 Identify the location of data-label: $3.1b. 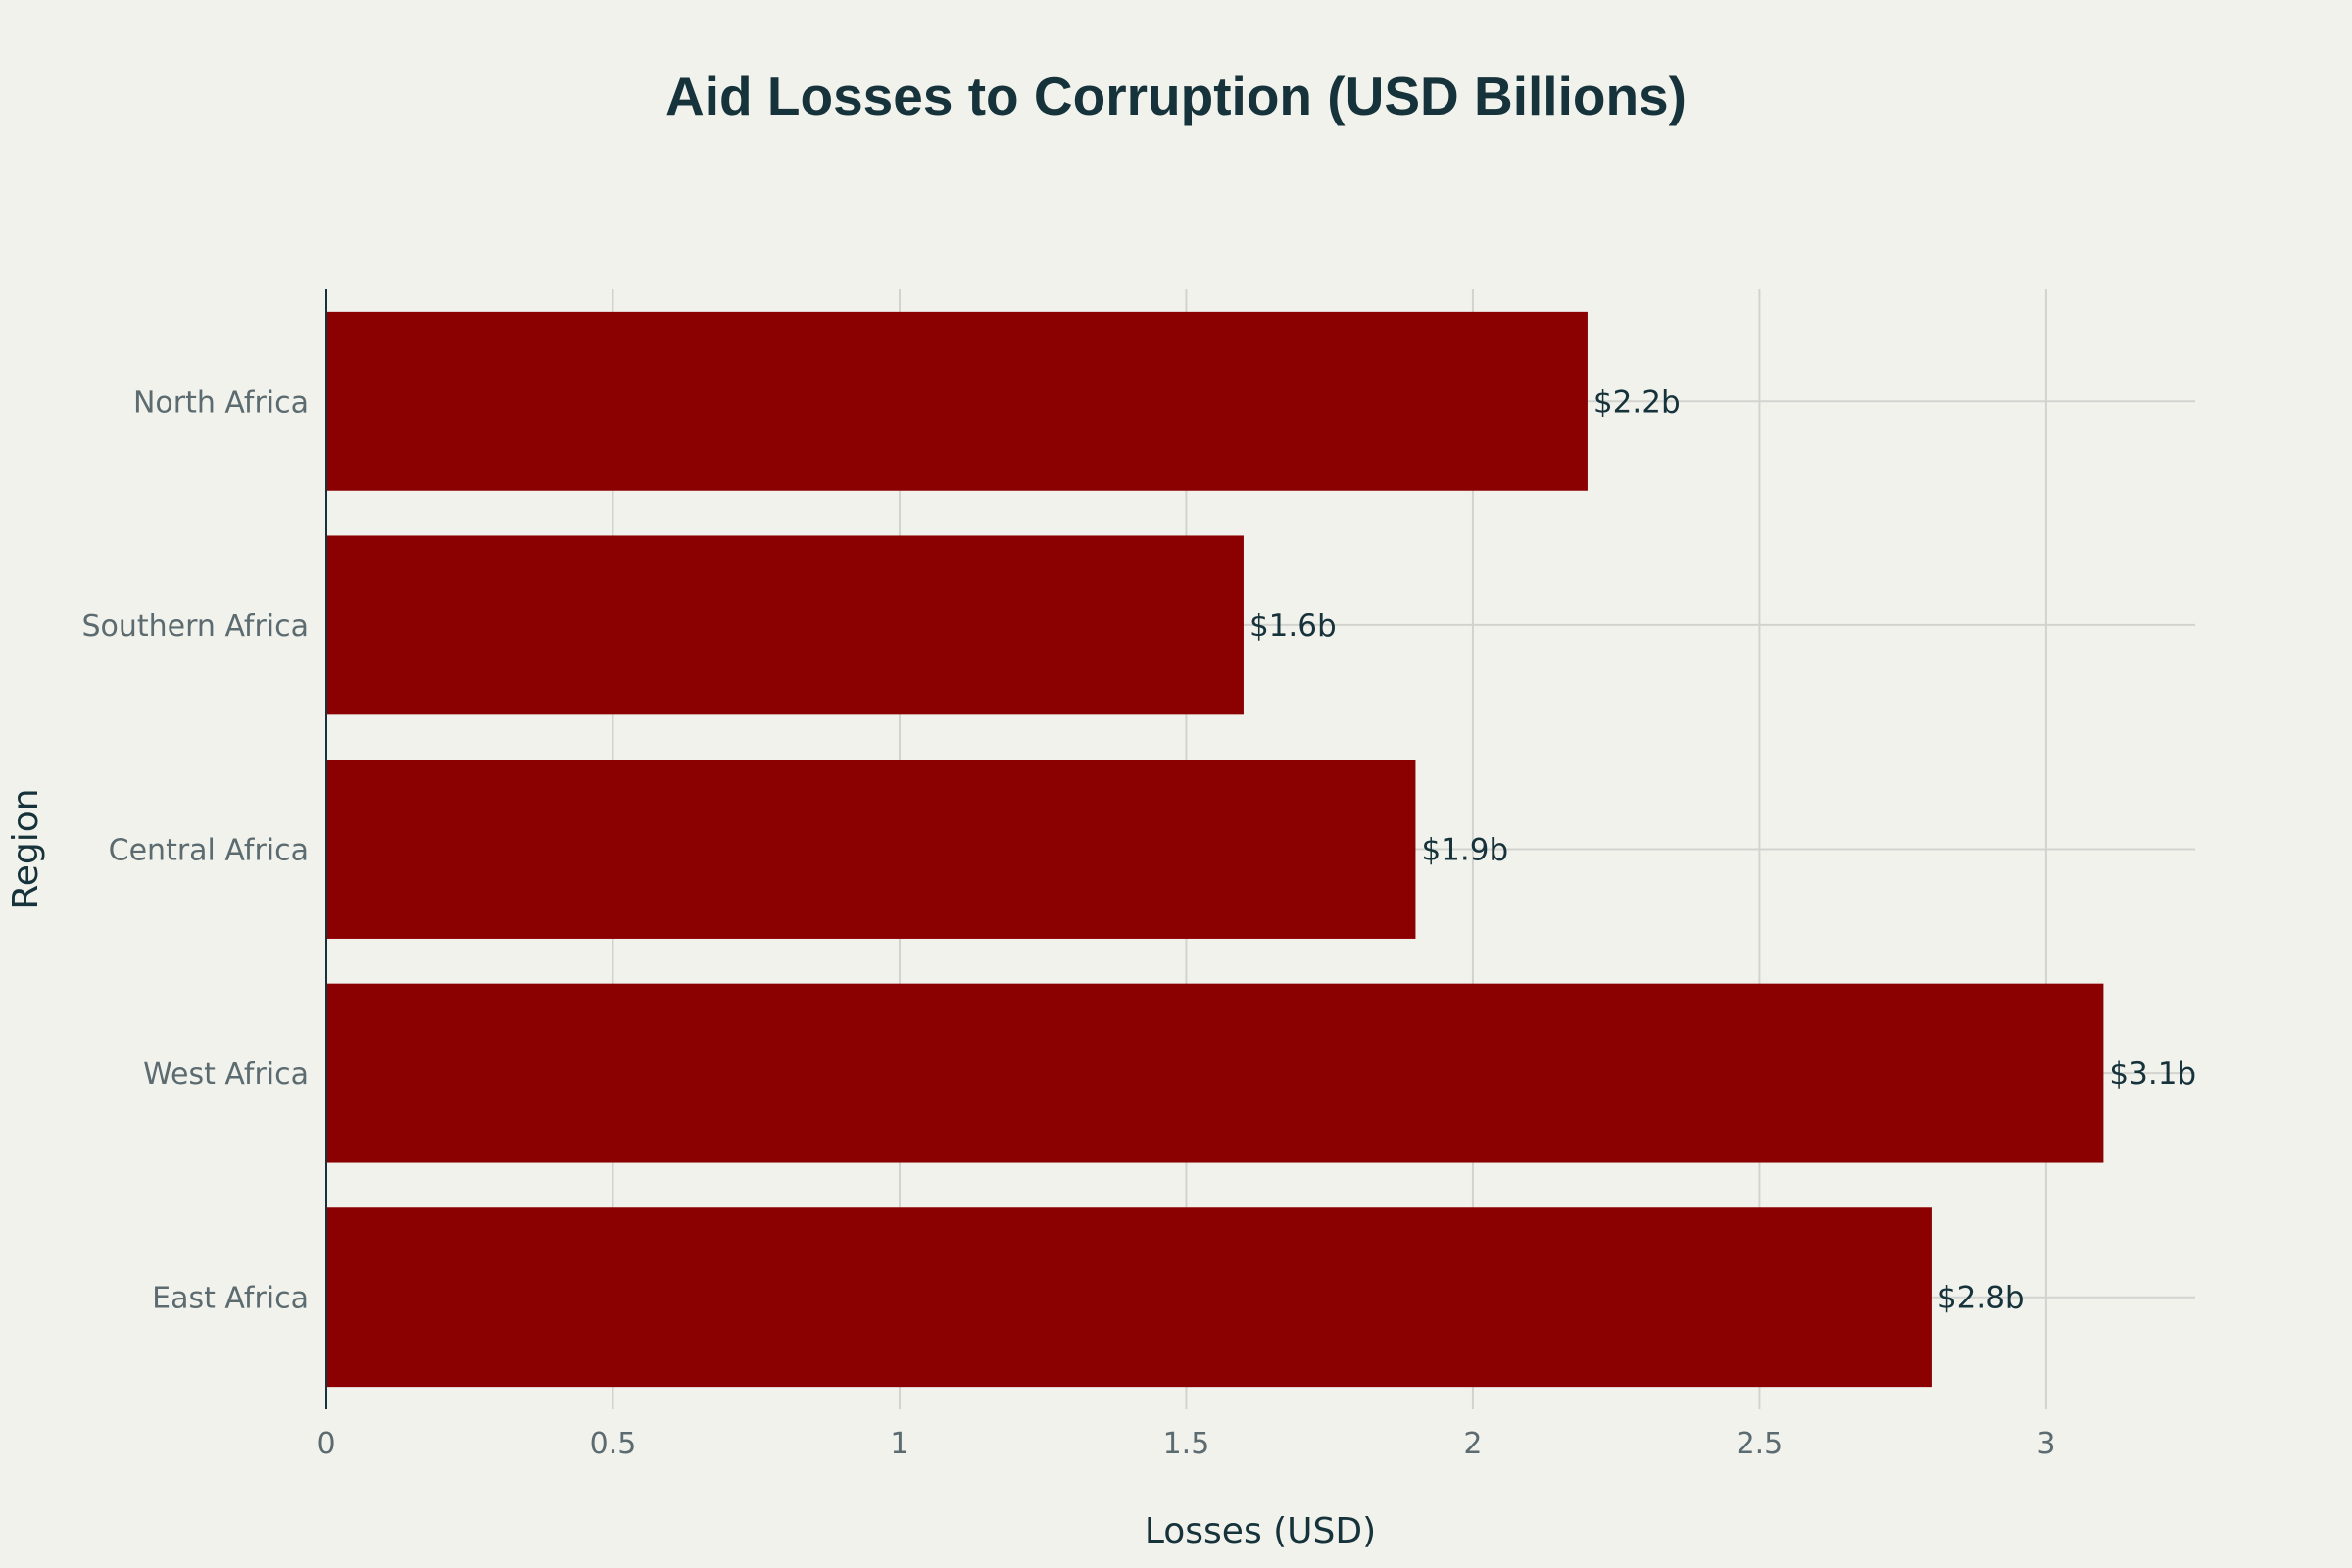
(2152, 1074).